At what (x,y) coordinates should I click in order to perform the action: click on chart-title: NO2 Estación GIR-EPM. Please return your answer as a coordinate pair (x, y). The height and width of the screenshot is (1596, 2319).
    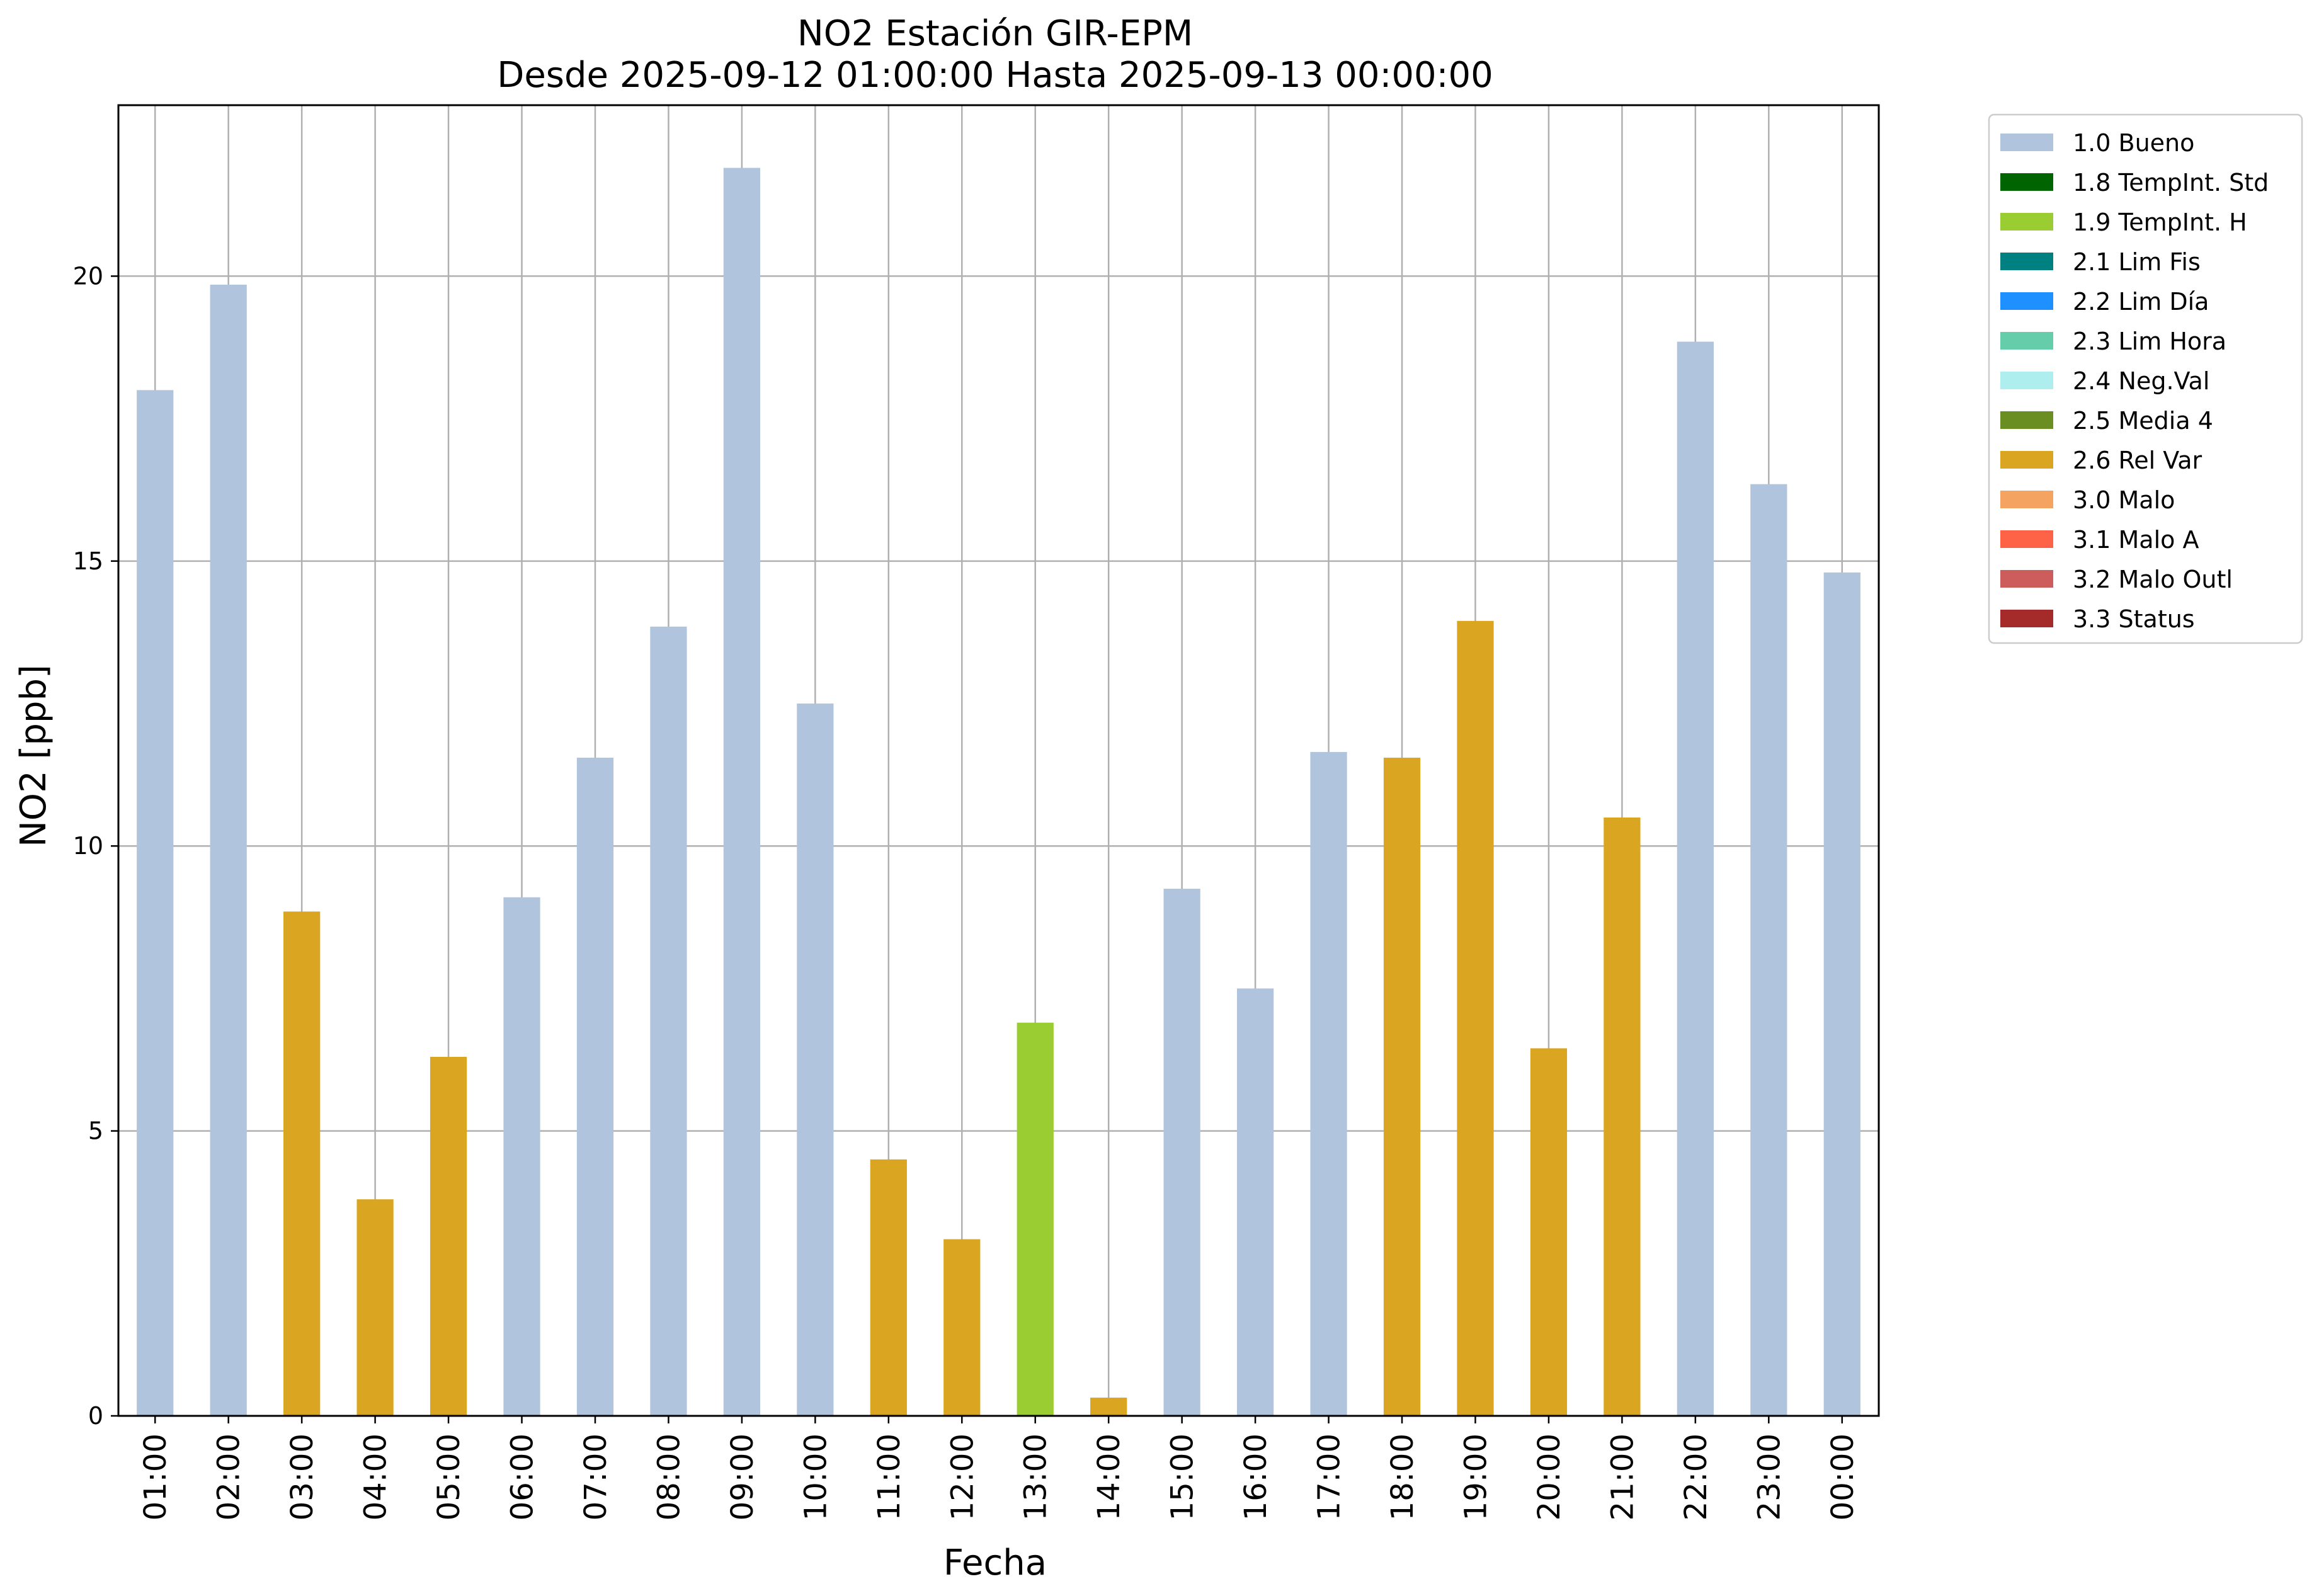
    Looking at the image, I should click on (995, 33).